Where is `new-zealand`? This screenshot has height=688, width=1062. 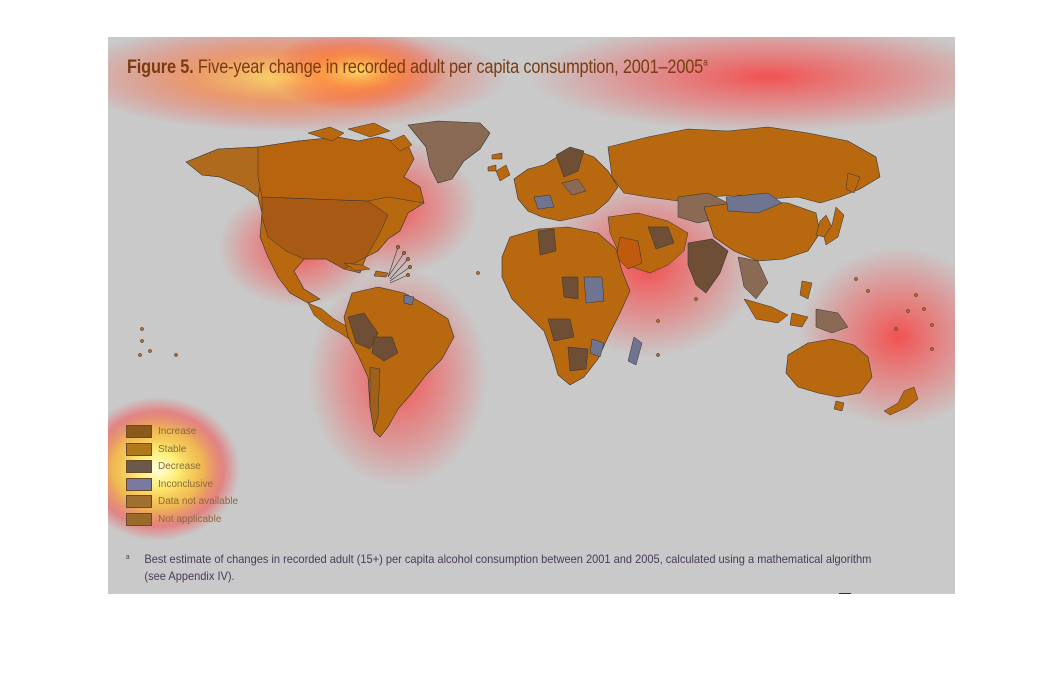
new-zealand is located at coordinates (901, 401).